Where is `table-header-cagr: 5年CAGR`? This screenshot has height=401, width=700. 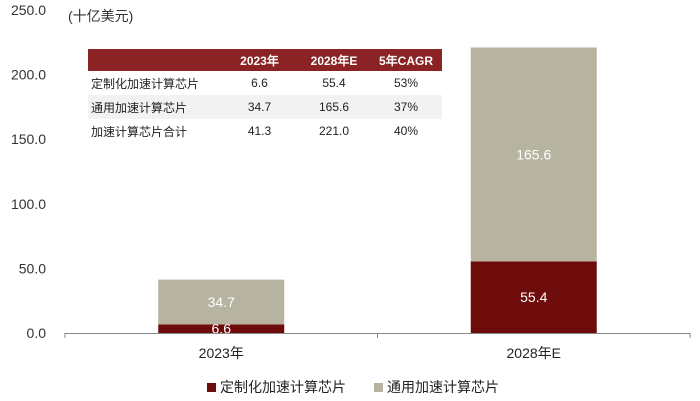
table-header-cagr: 5年CAGR is located at coordinates (406, 60).